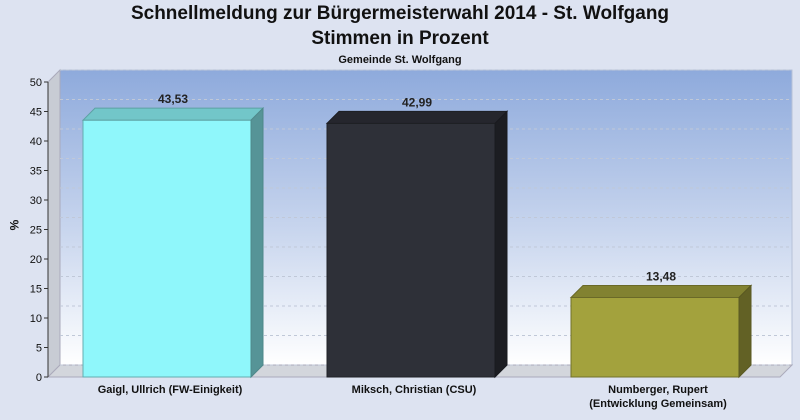 This screenshot has height=420, width=800. What do you see at coordinates (36, 142) in the screenshot?
I see `y-tick-label: 40` at bounding box center [36, 142].